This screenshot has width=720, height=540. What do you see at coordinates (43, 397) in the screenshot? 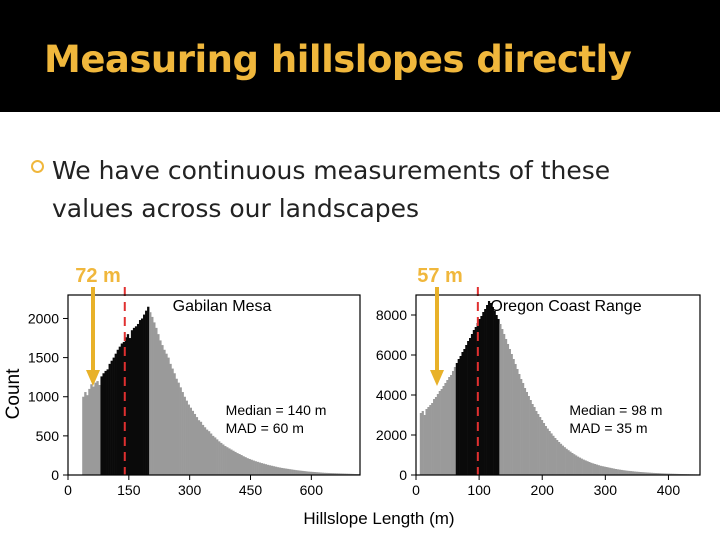
I see `y-tick-label: 1000` at bounding box center [43, 397].